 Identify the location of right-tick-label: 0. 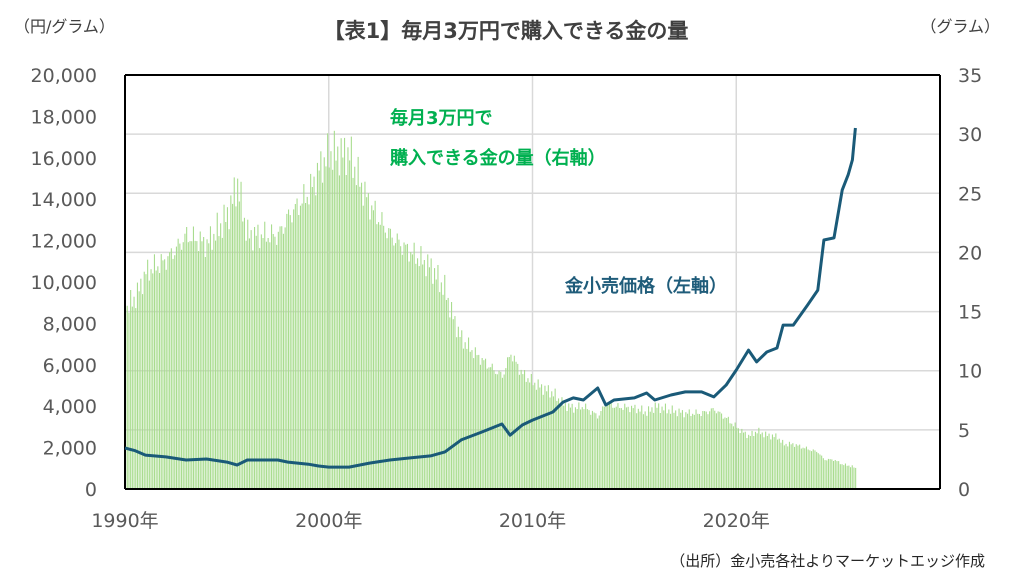
(964, 490).